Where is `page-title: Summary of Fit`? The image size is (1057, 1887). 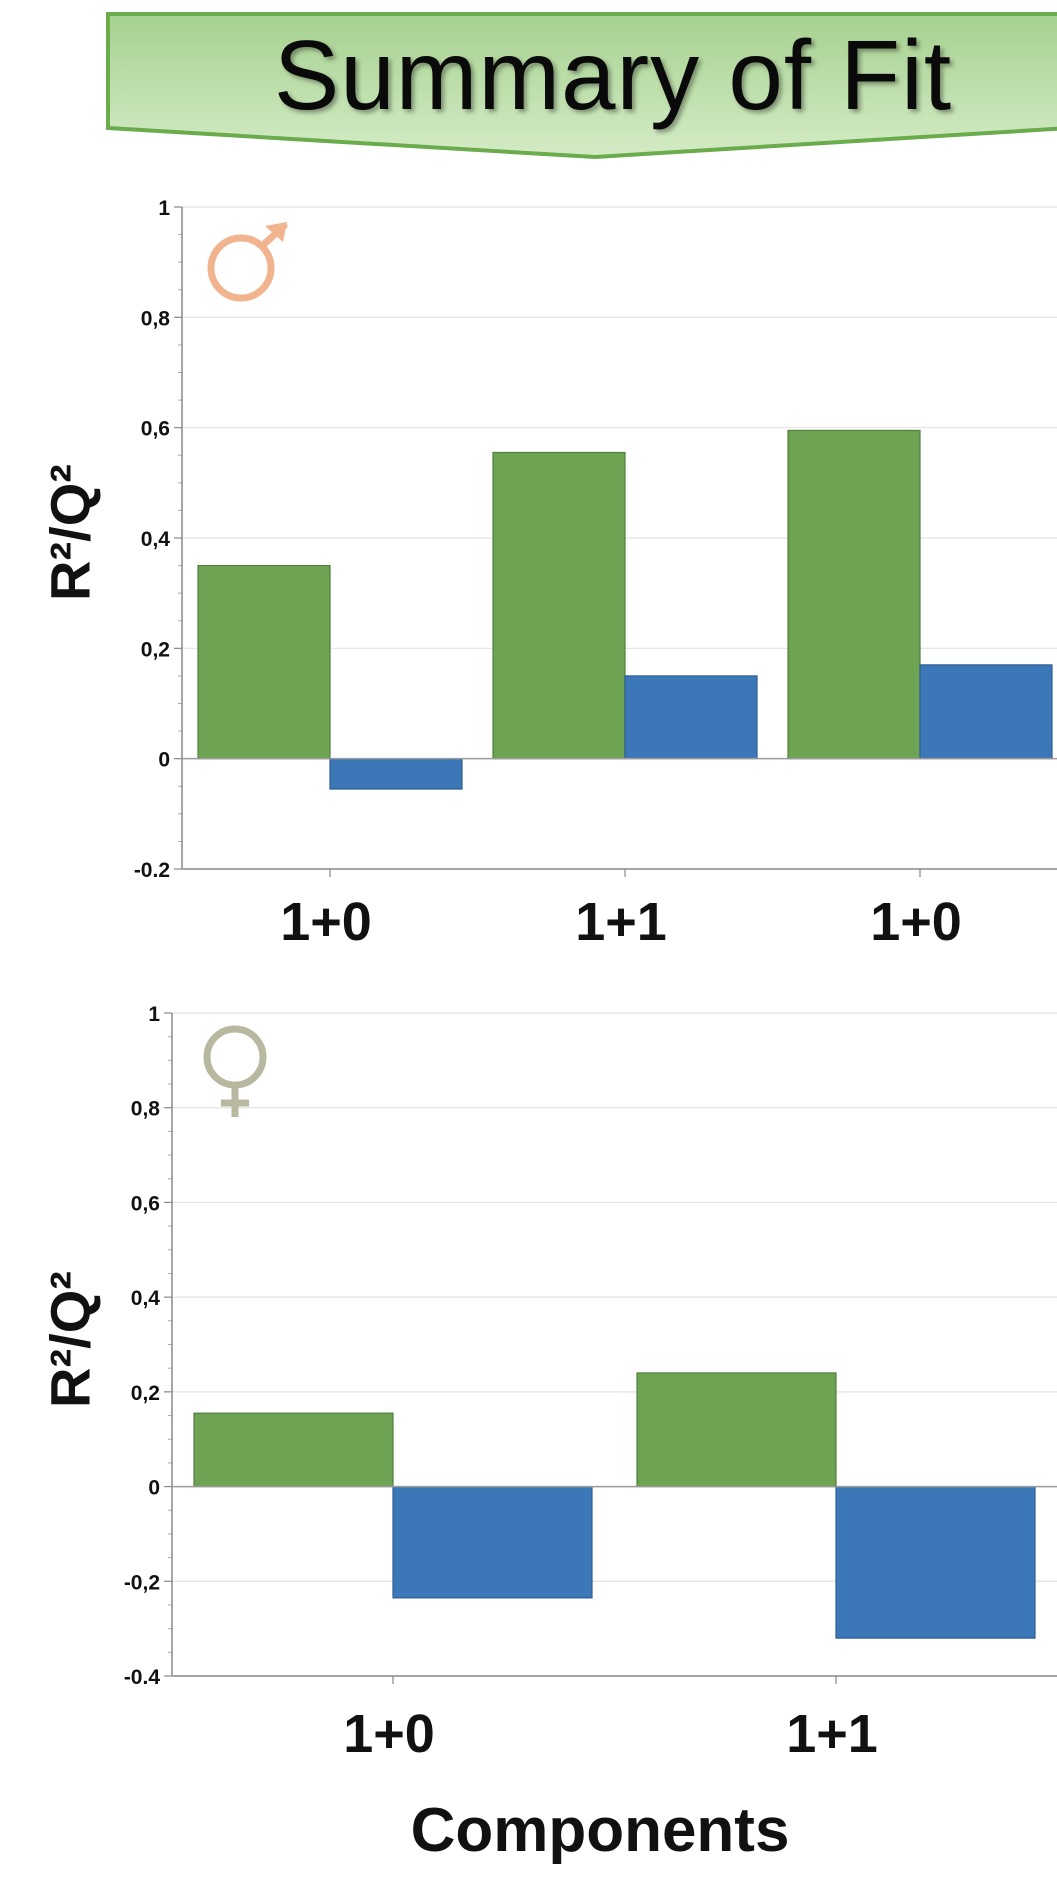
page-title: Summary of Fit is located at coordinates (613, 75).